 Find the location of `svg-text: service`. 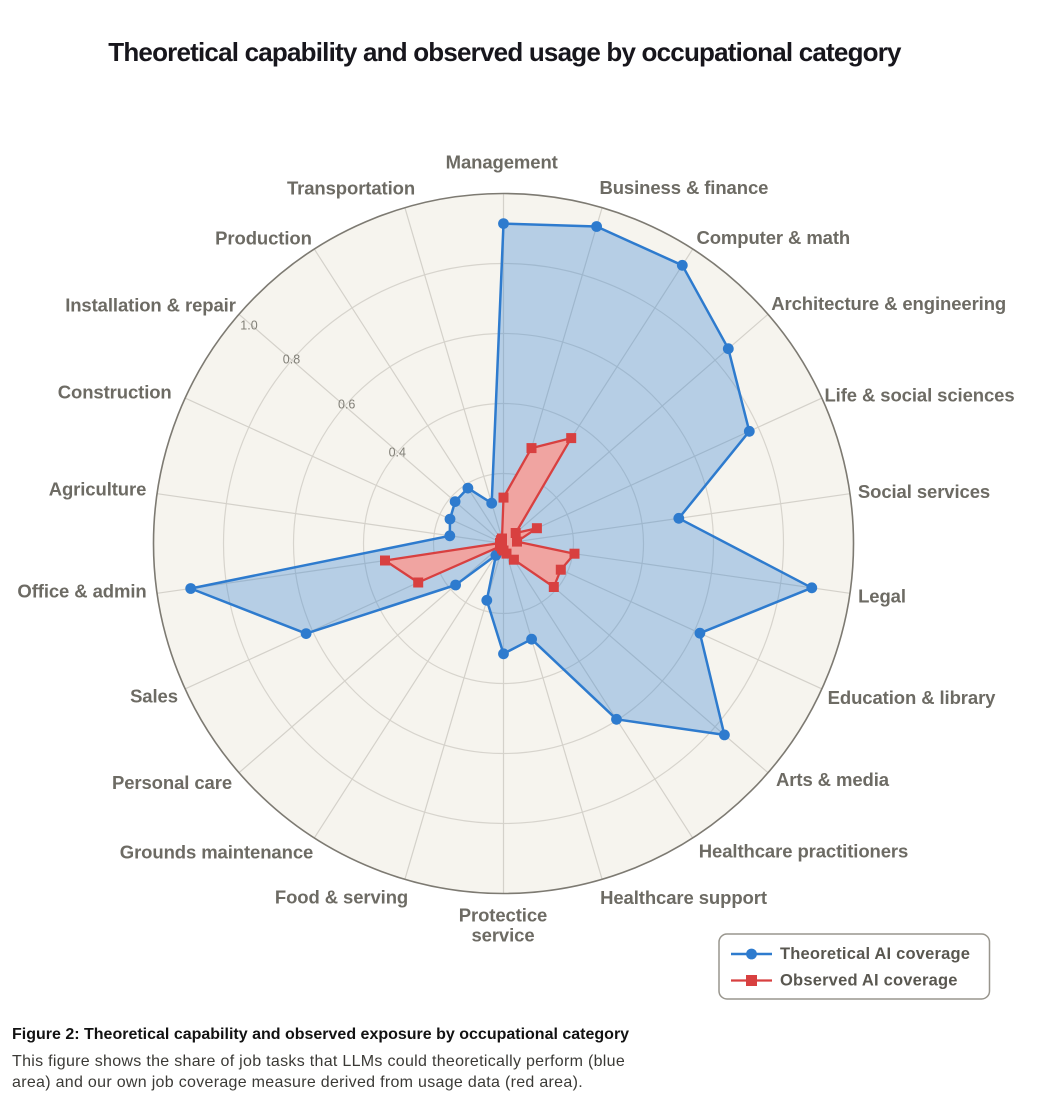

svg-text: service is located at coordinates (502, 935).